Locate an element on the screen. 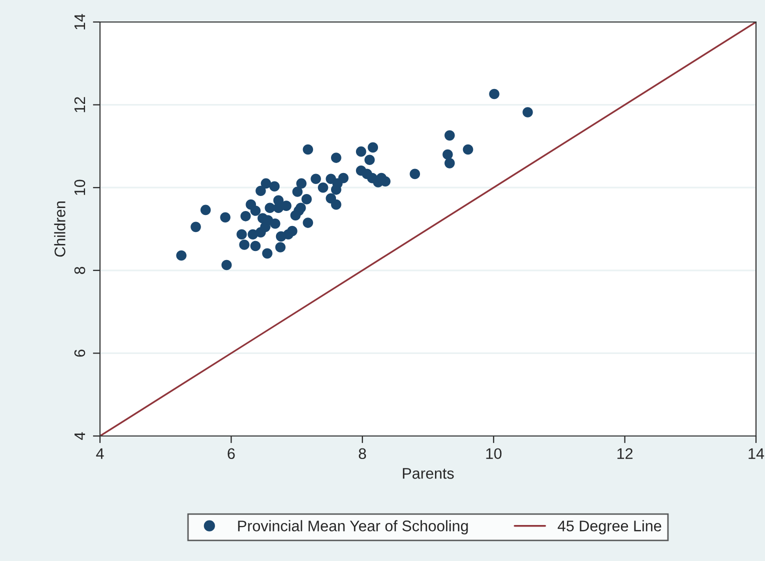 The image size is (765, 561). x-tick-label: 8 is located at coordinates (362, 454).